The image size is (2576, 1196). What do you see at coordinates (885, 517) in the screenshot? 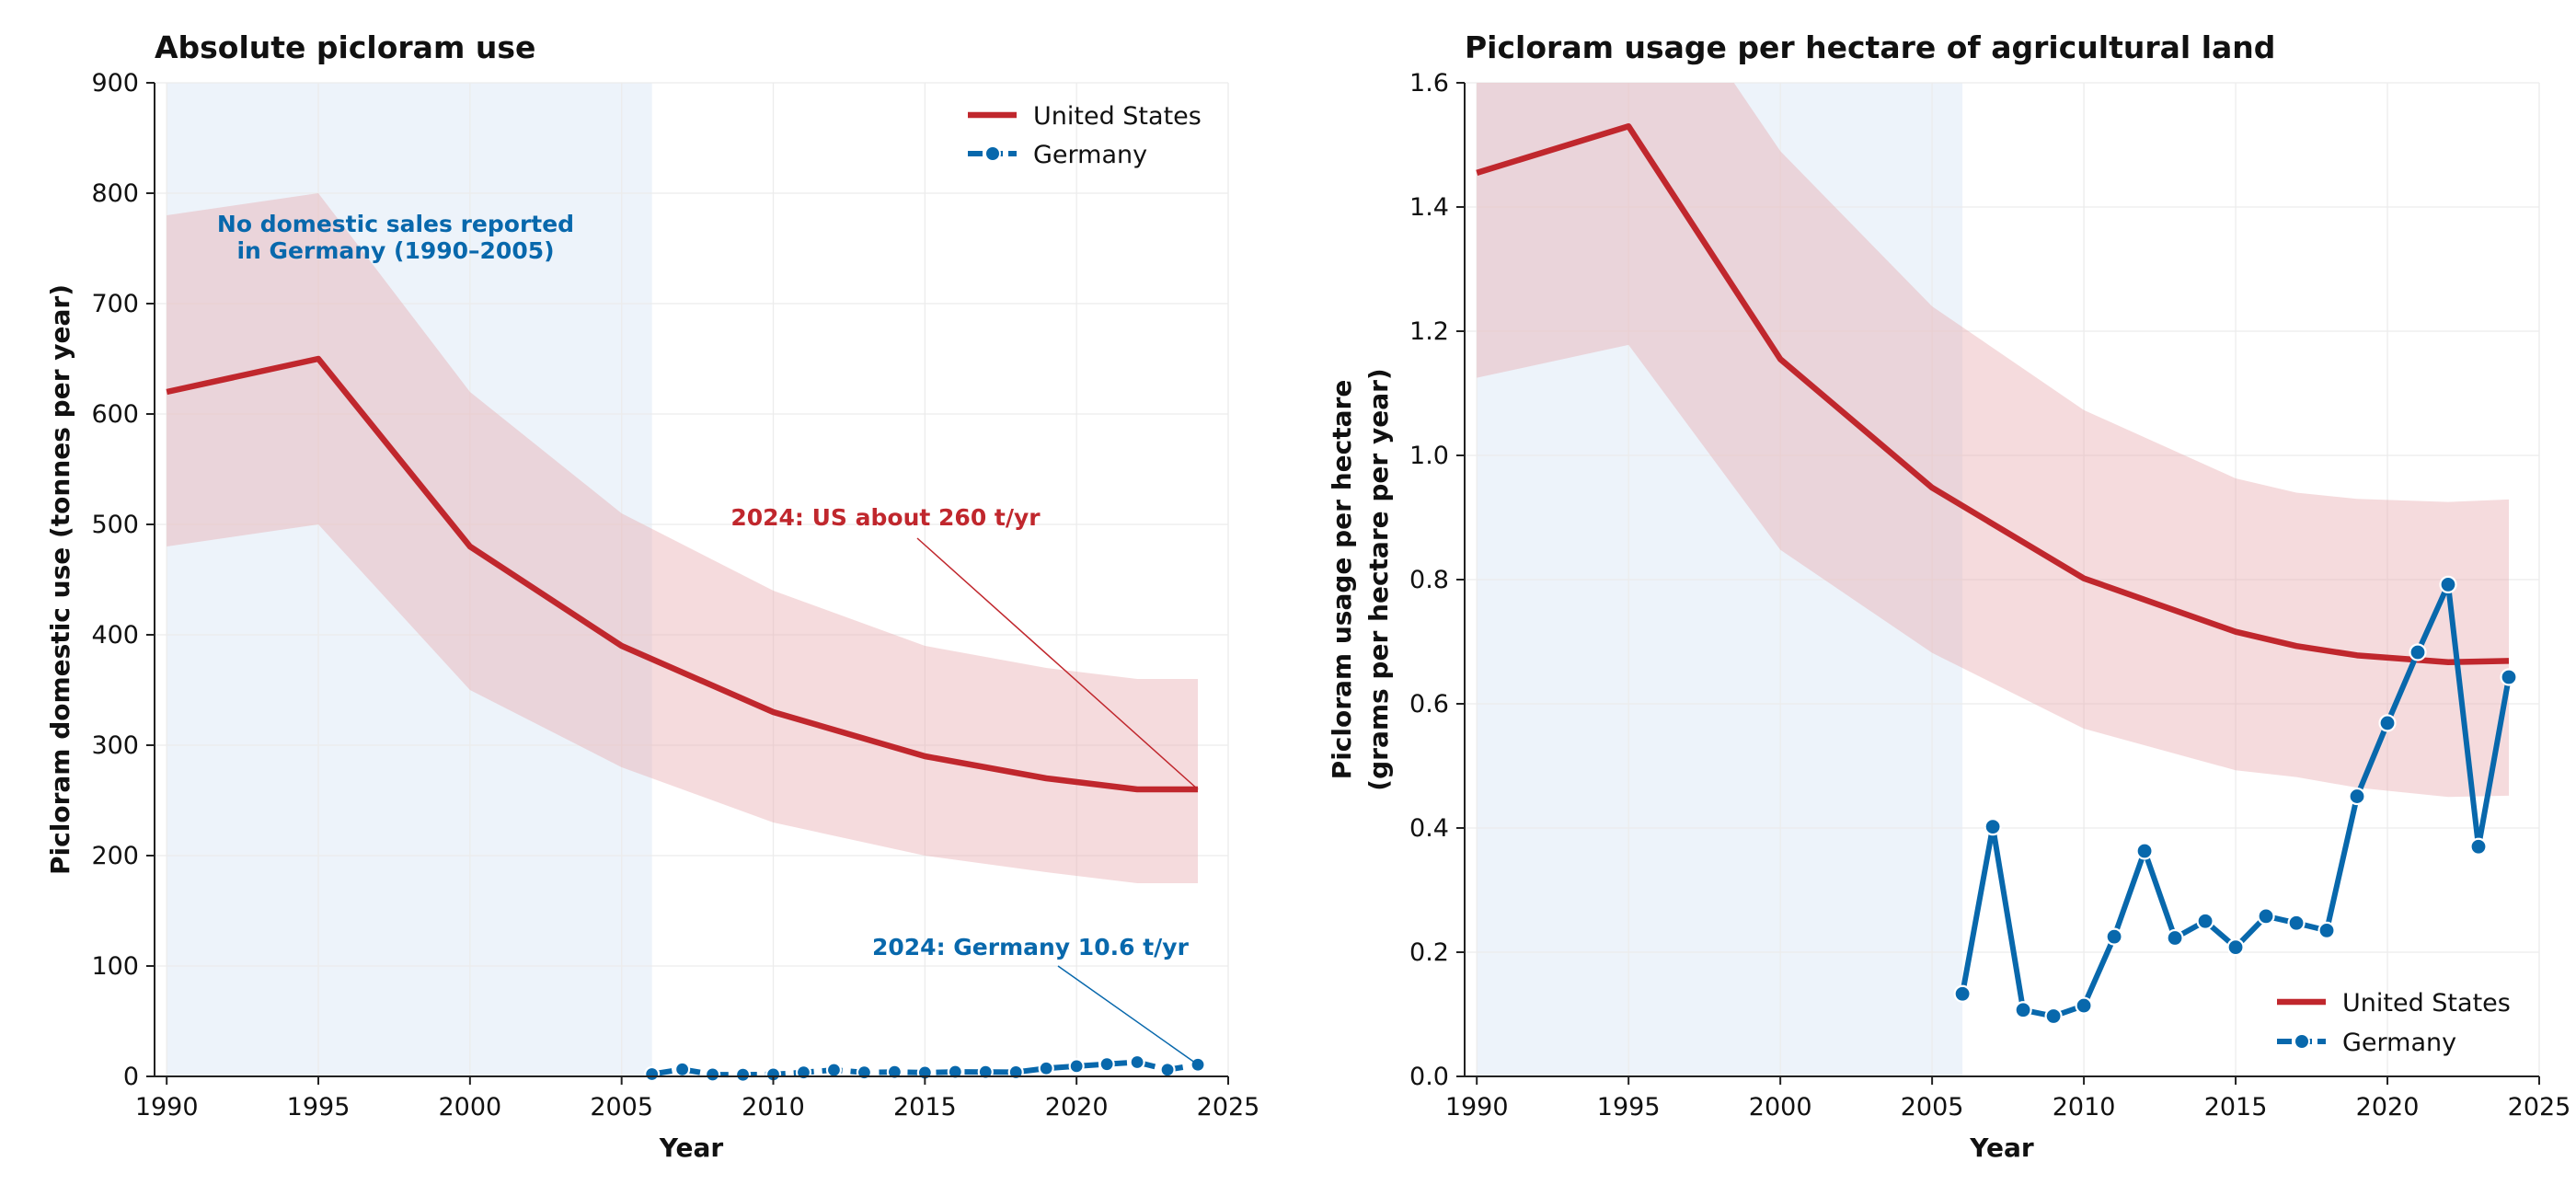
I see `annotation-us-2024: 2024: US about 260 t/yr` at bounding box center [885, 517].